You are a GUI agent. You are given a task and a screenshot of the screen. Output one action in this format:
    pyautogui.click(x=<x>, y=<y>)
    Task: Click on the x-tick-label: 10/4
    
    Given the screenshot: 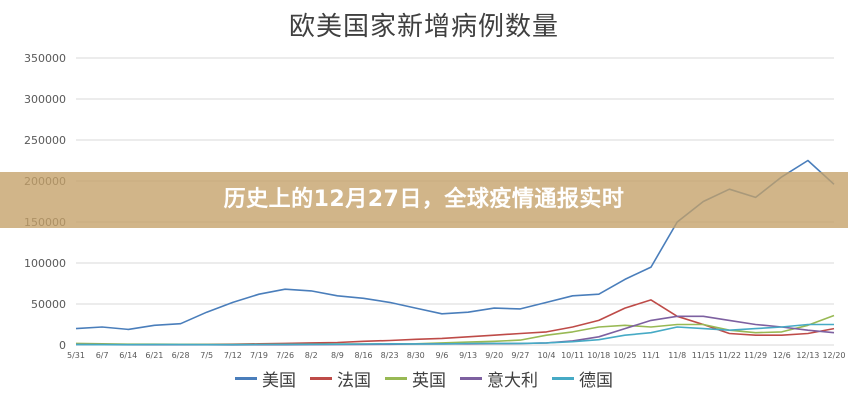 What is the action you would take?
    pyautogui.click(x=546, y=355)
    